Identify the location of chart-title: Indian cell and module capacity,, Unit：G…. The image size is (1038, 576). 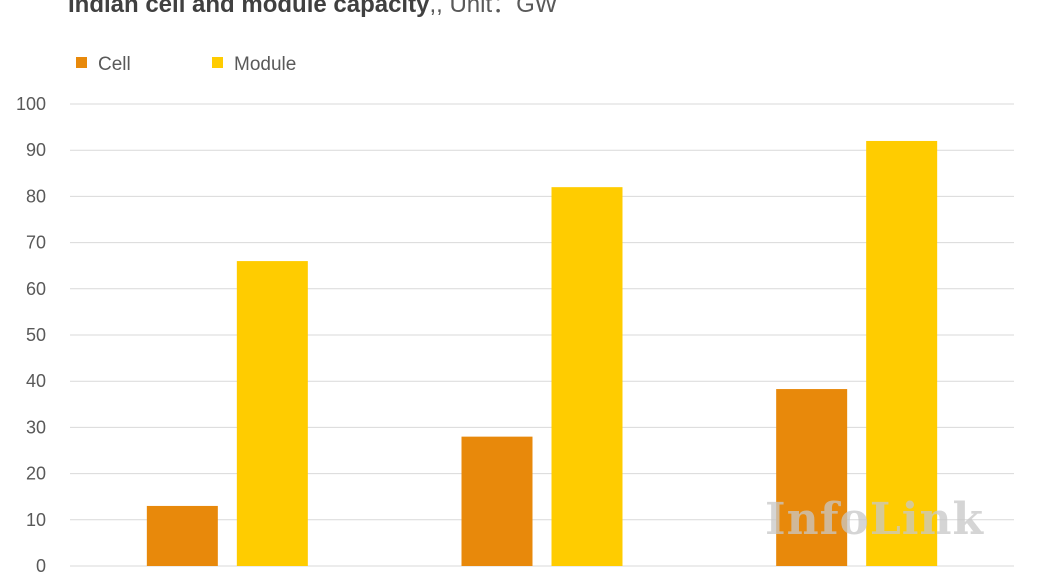
(312, 10).